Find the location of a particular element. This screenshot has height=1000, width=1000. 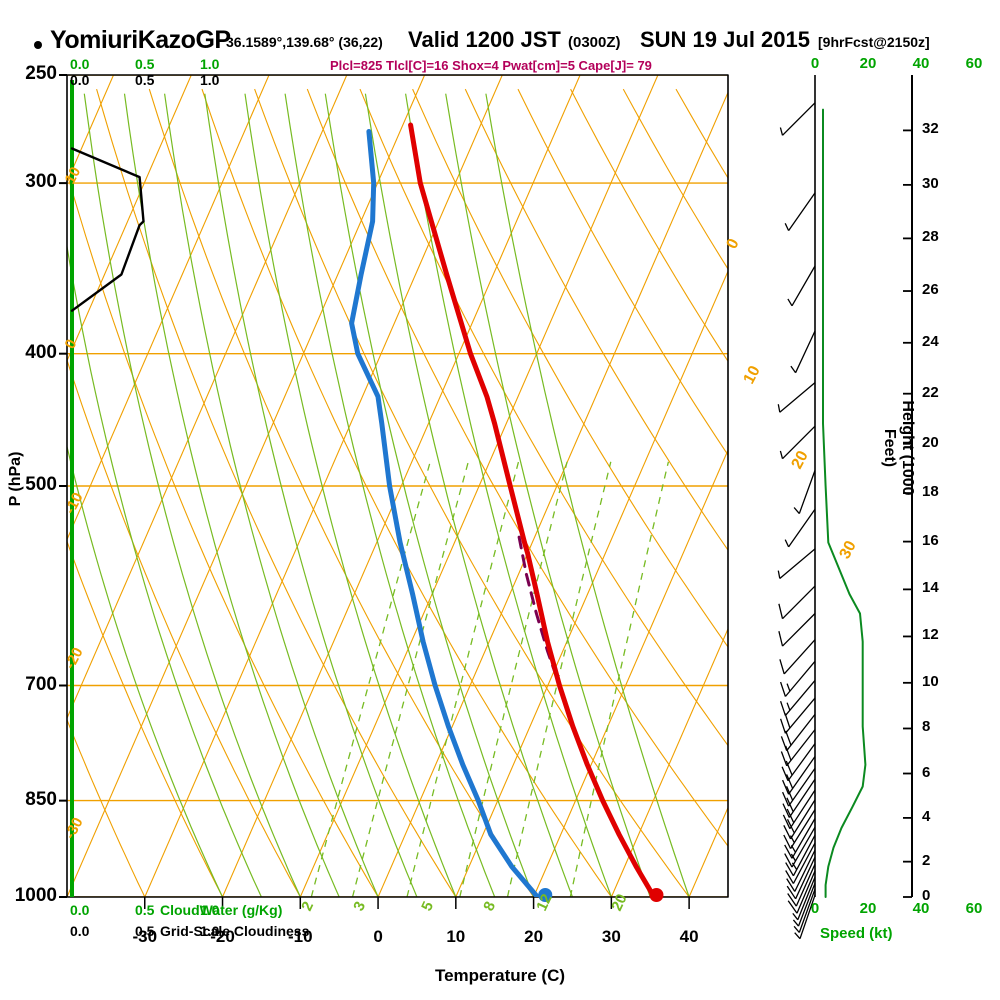

sat-adiabat-label-0: 0 is located at coordinates (733, 244).